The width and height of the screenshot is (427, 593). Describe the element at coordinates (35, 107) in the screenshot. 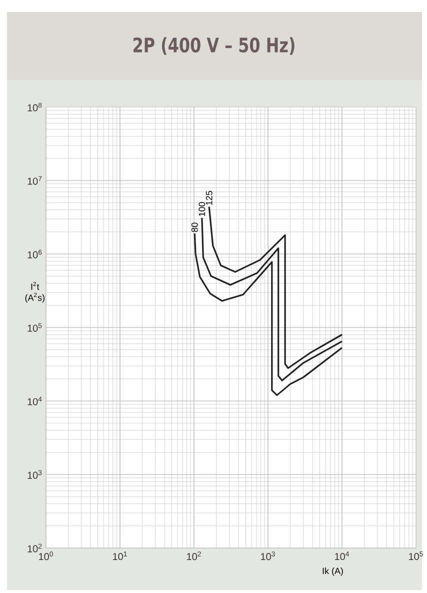

I see `y-tick-label: 10$^{8}$` at that location.